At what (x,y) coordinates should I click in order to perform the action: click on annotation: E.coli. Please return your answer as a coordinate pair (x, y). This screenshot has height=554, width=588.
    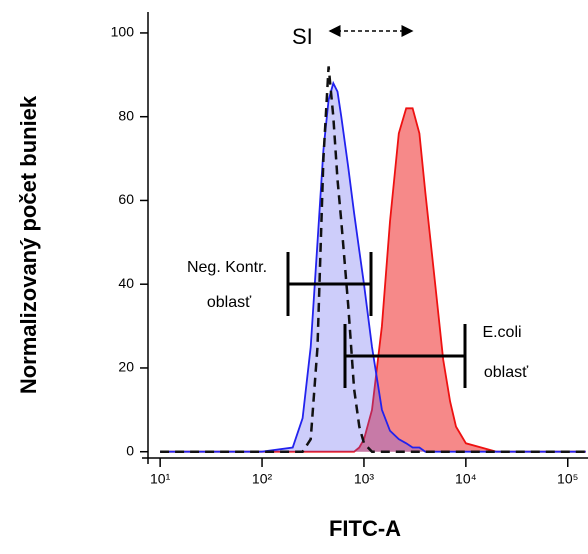
    Looking at the image, I should click on (501, 332).